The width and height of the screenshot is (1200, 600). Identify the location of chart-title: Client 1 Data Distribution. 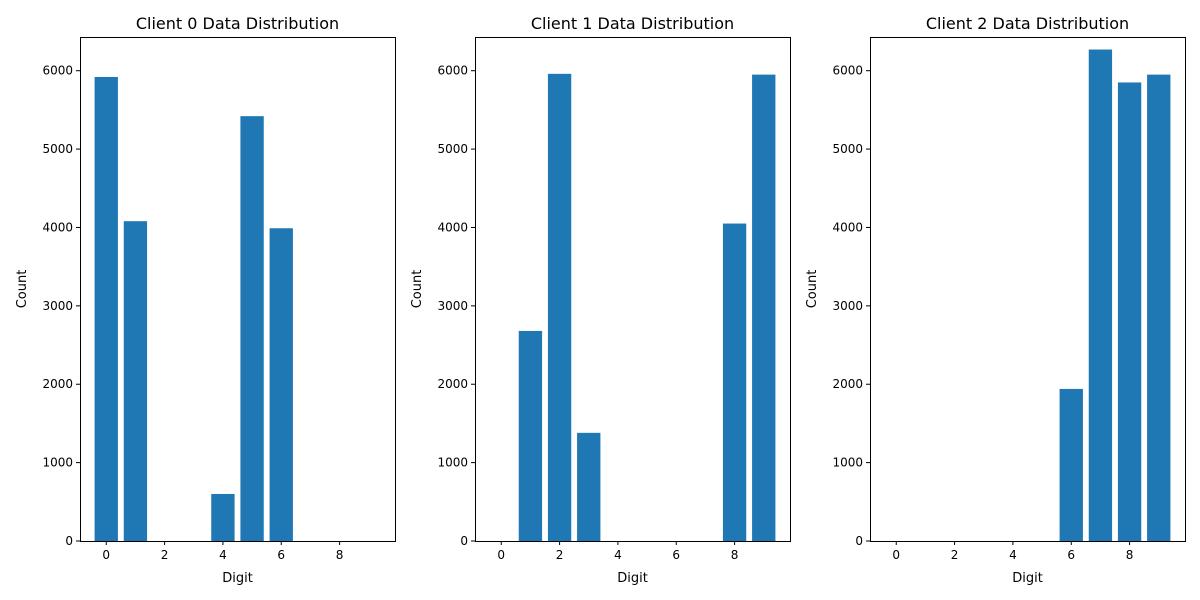
(632, 23).